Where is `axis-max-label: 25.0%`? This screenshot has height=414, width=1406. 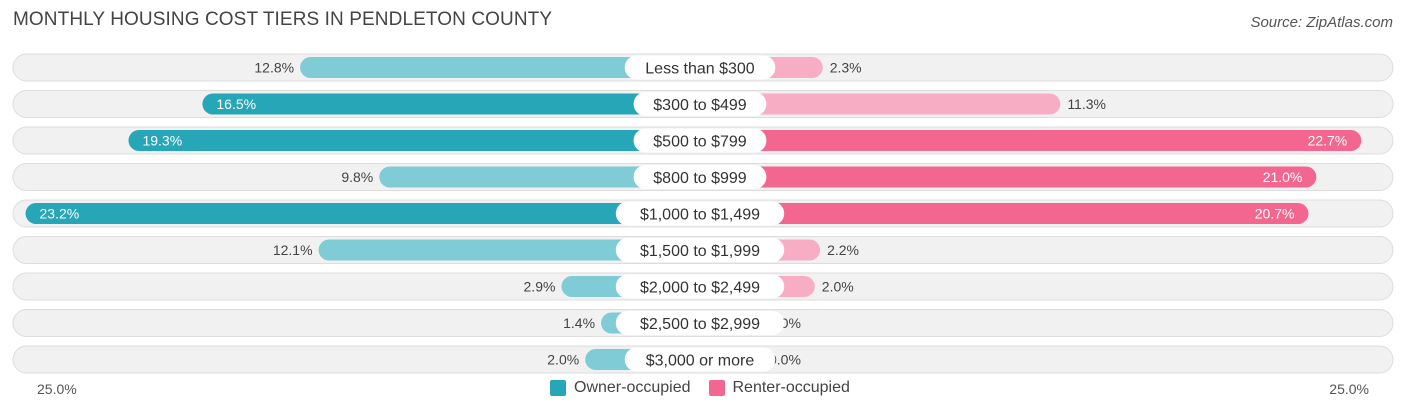
axis-max-label: 25.0% is located at coordinates (1349, 389).